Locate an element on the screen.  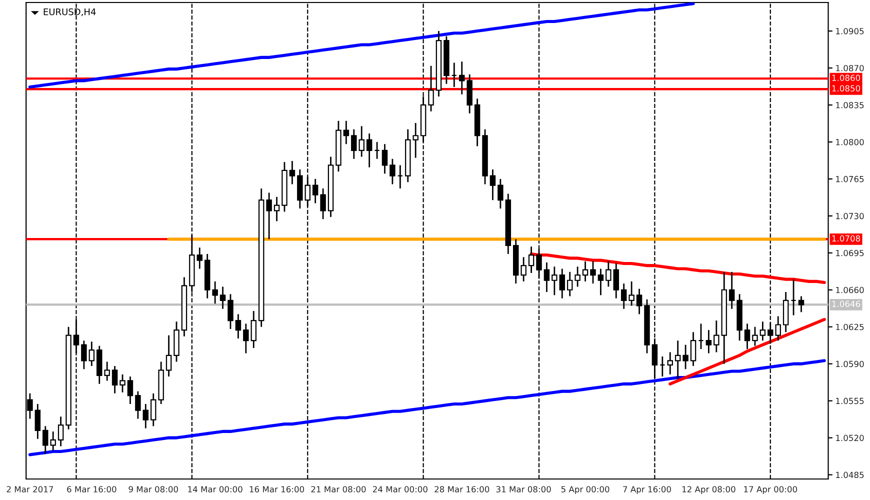
y-tick-label: 1.0905 is located at coordinates (850, 31).